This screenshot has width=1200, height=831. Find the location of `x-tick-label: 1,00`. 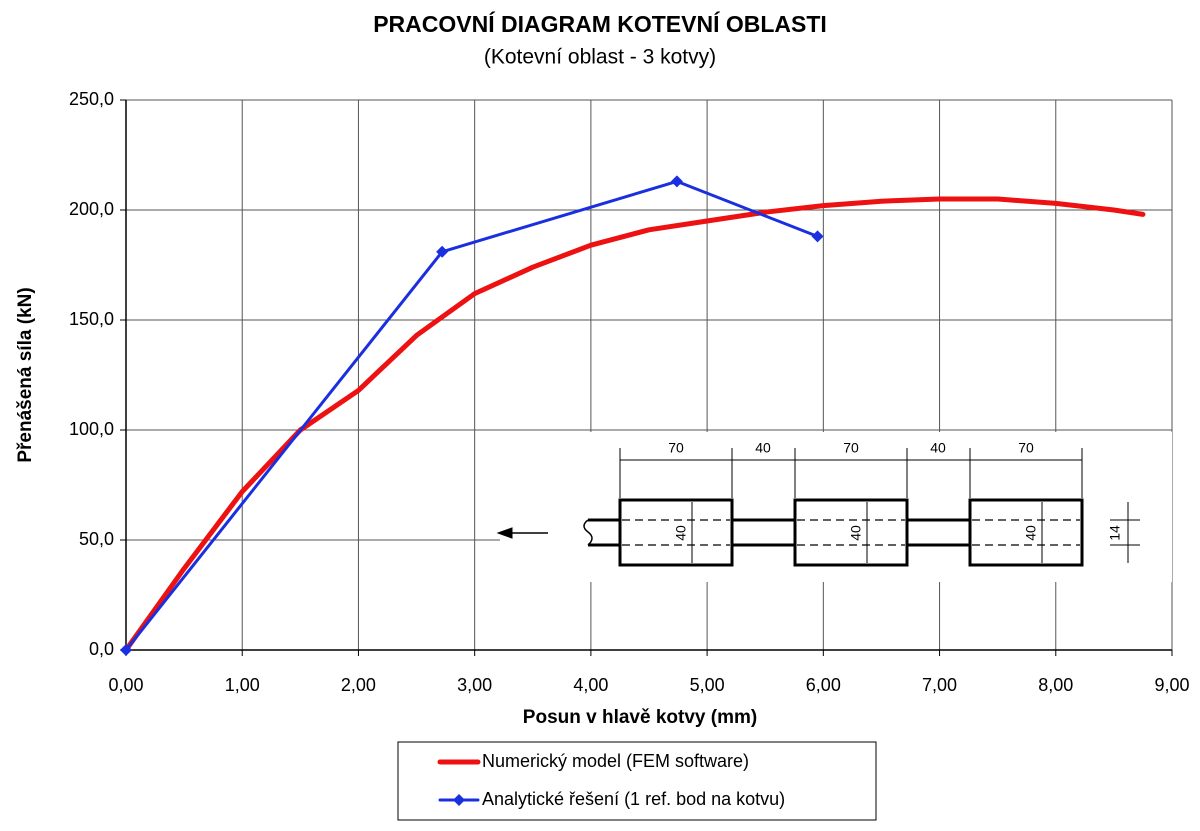

x-tick-label: 1,00 is located at coordinates (242, 685).